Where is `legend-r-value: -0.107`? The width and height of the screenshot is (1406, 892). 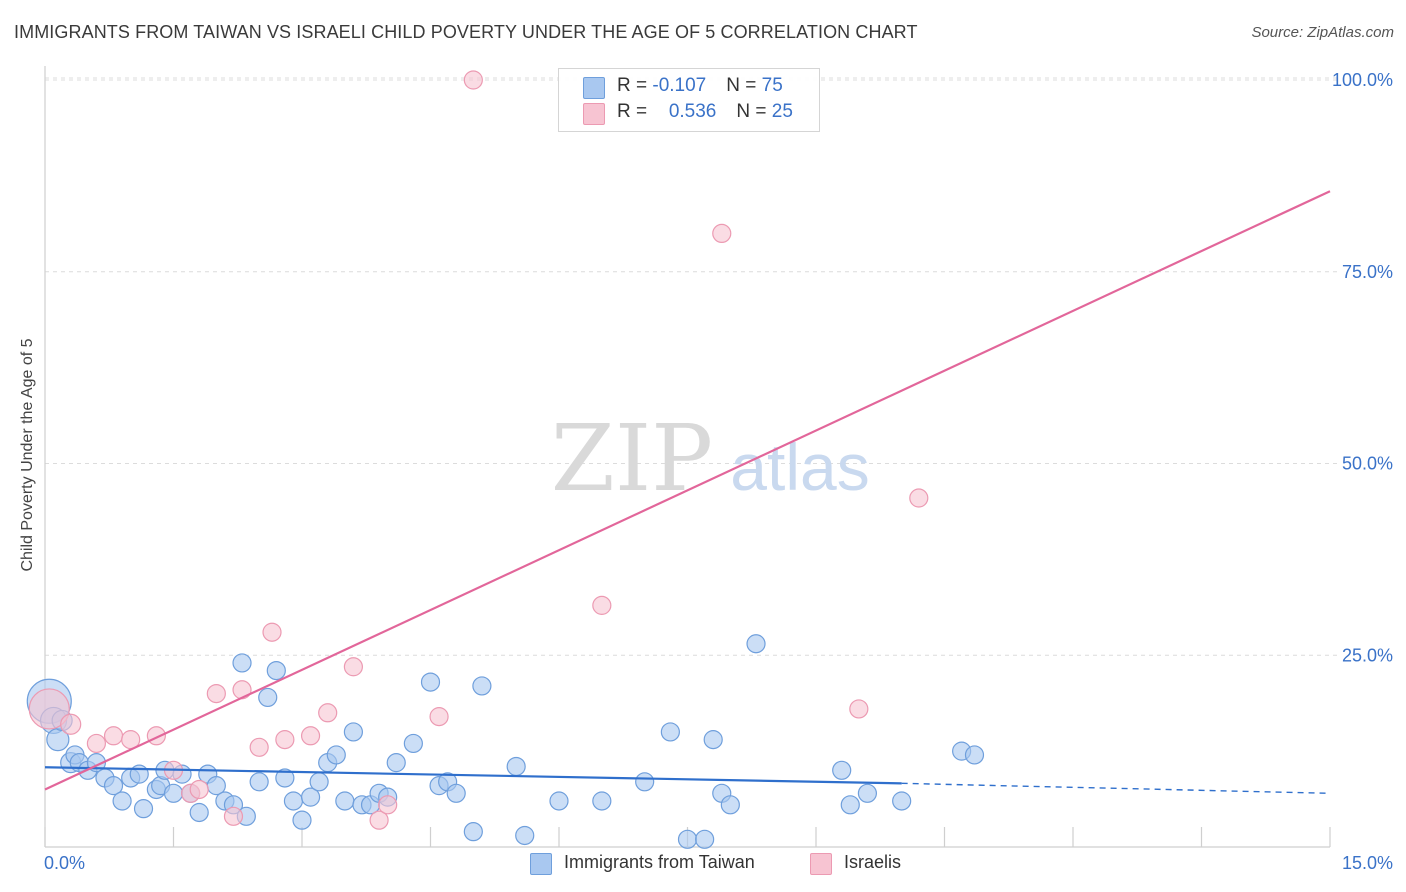 legend-r-value: -0.107 is located at coordinates (679, 85).